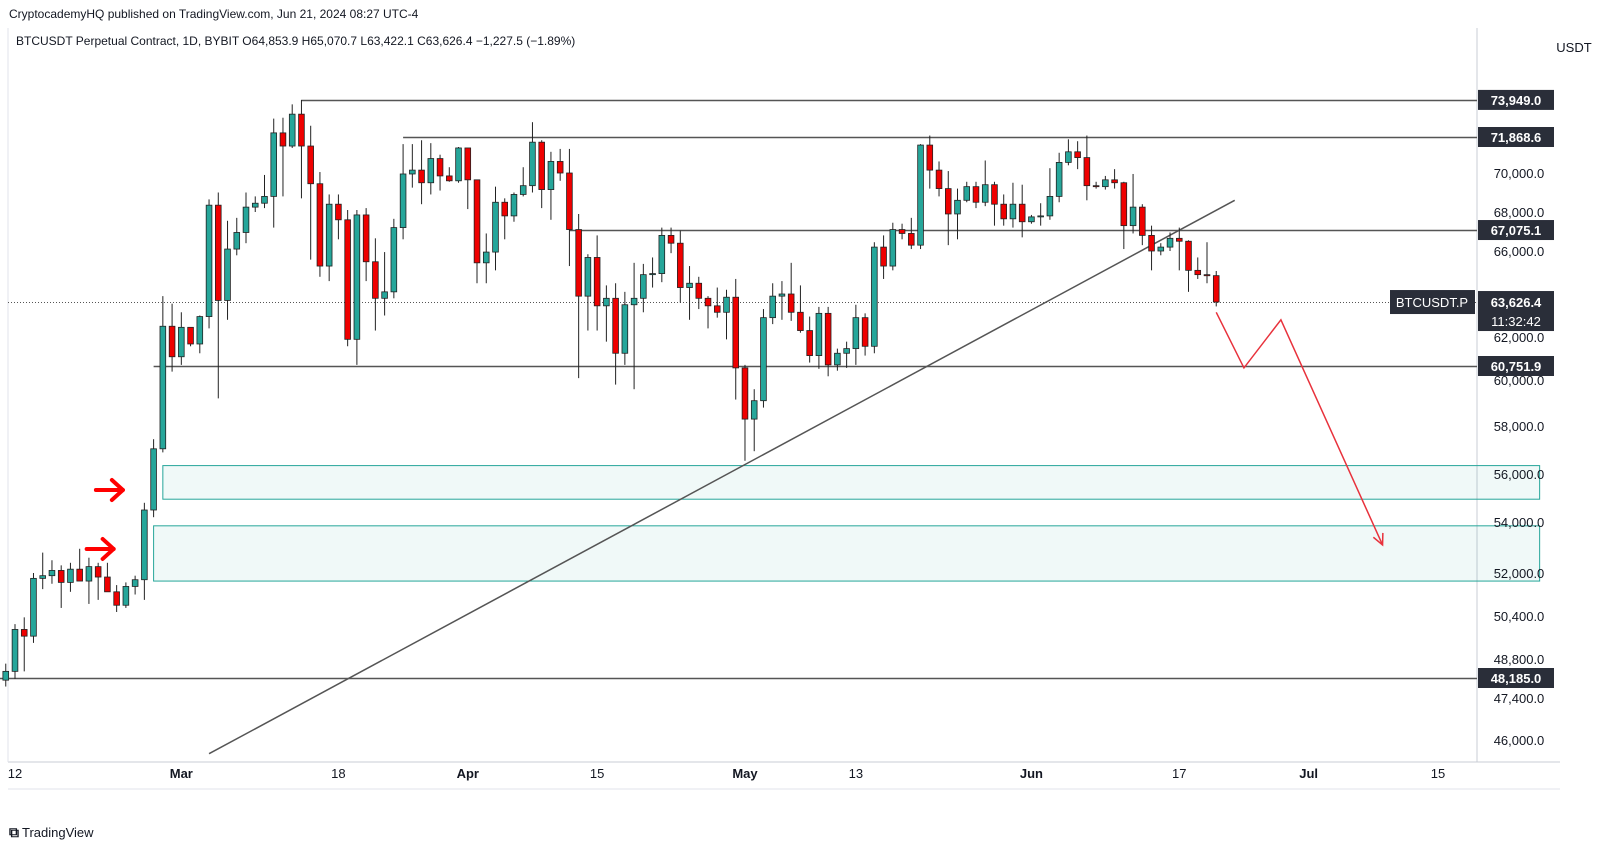 The width and height of the screenshot is (1615, 849). Describe the element at coordinates (1574, 47) in the screenshot. I see `currency-selector: USDT` at that location.